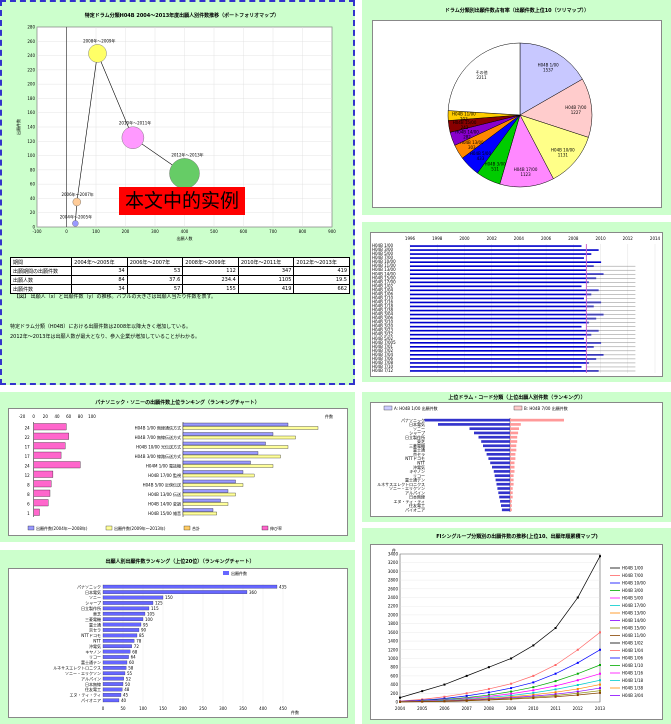  Describe the element at coordinates (416, 408) in the screenshot. I see `legend-label: A: H04B 1/00 出願件数` at that location.